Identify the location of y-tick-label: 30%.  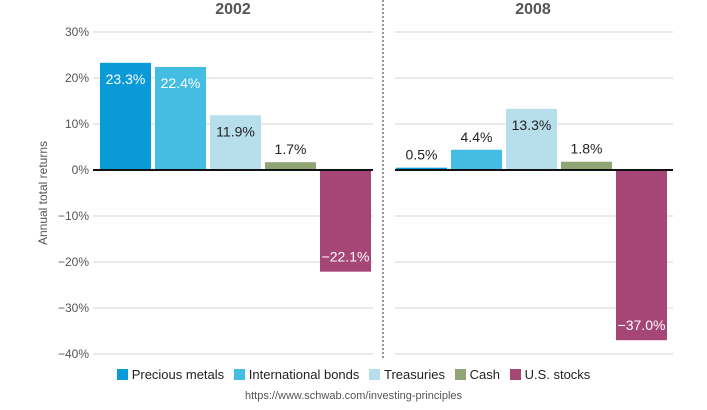
(77, 32).